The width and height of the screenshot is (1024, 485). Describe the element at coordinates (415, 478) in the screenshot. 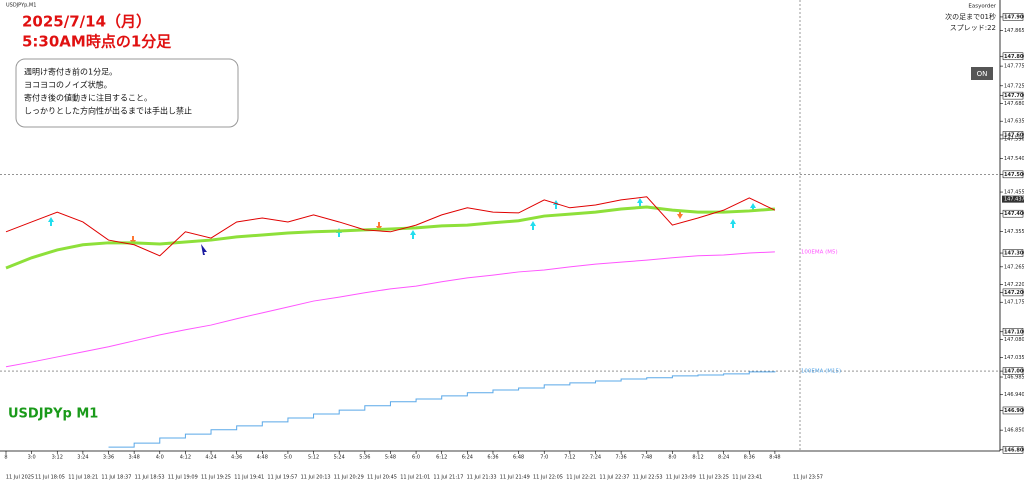

I see `date-label: 11 Jul 21:01` at that location.